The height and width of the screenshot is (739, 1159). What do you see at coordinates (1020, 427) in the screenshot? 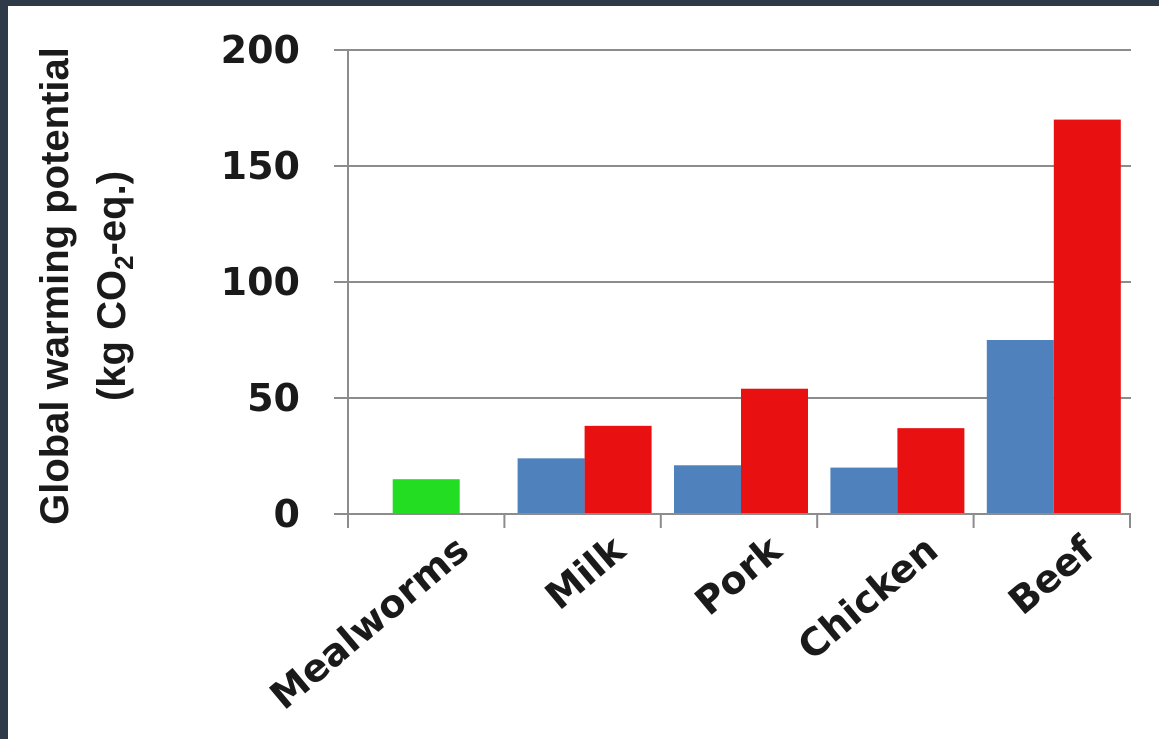
I see `bar-beef-series1` at bounding box center [1020, 427].